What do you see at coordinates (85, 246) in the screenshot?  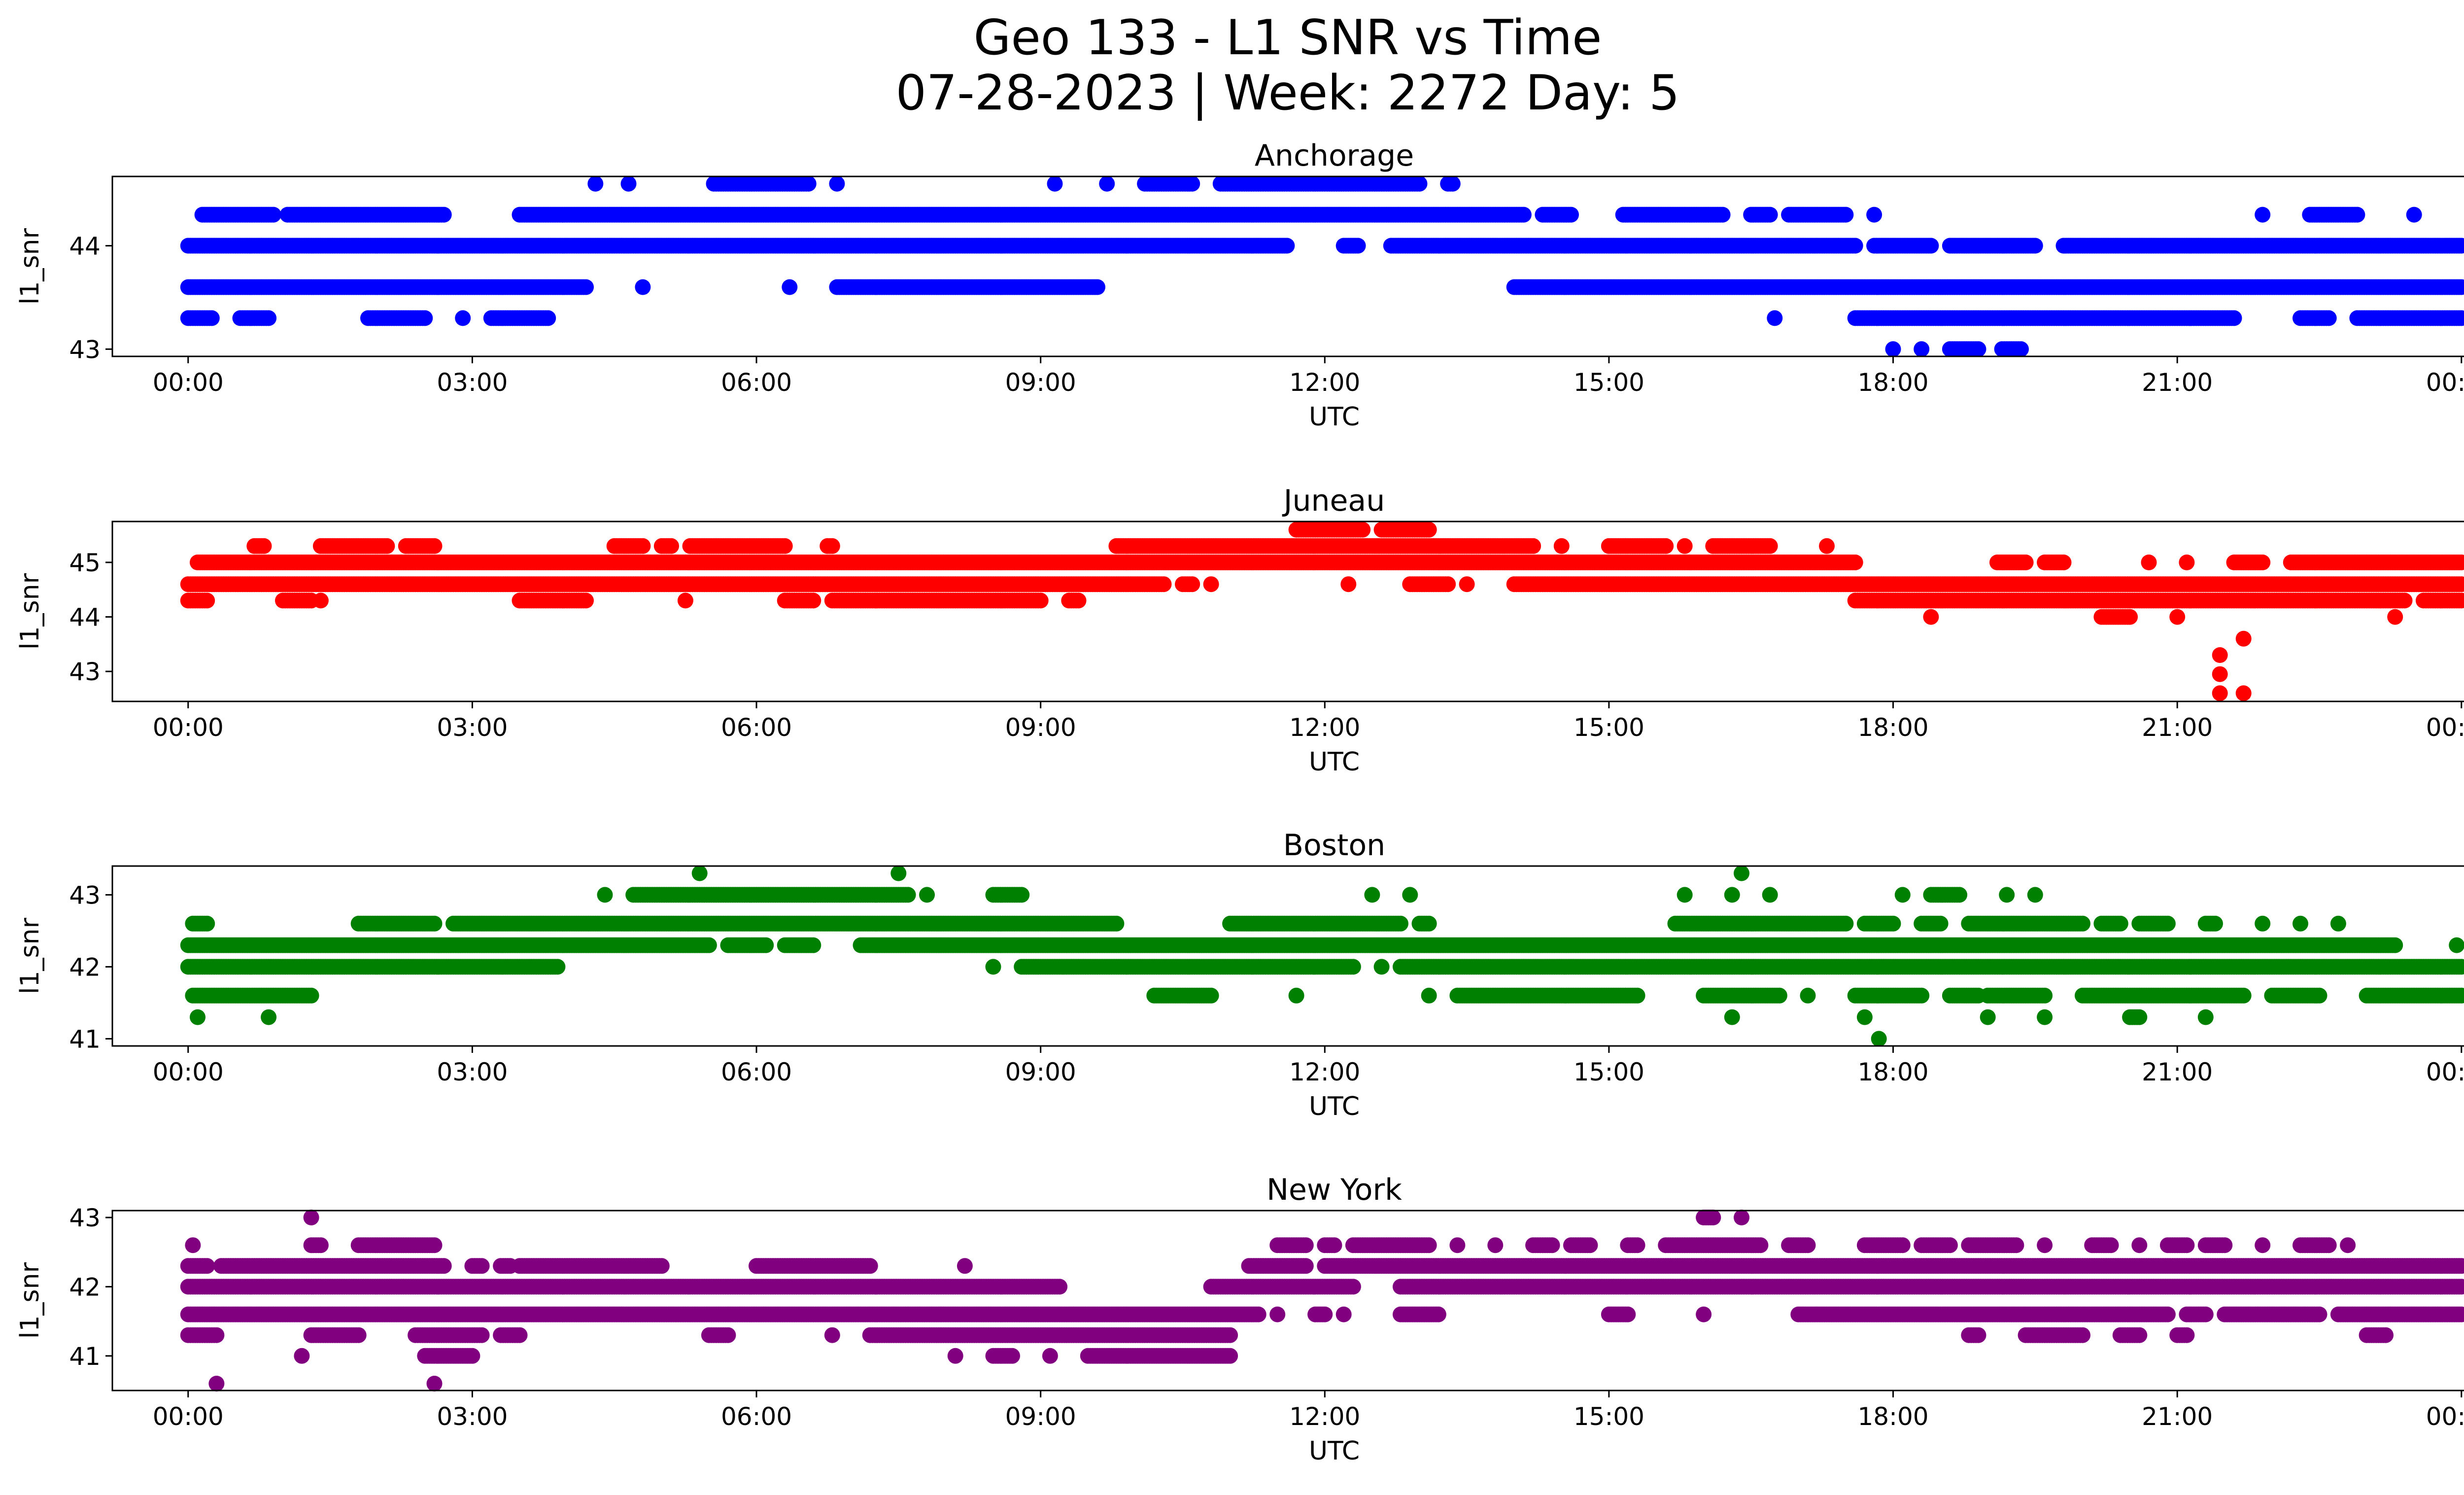 I see `y-tick-label: 44` at bounding box center [85, 246].